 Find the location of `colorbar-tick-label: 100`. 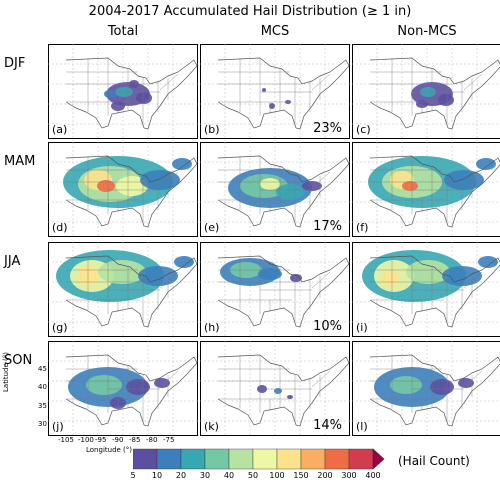

colorbar-tick-label: 100 is located at coordinates (277, 475).